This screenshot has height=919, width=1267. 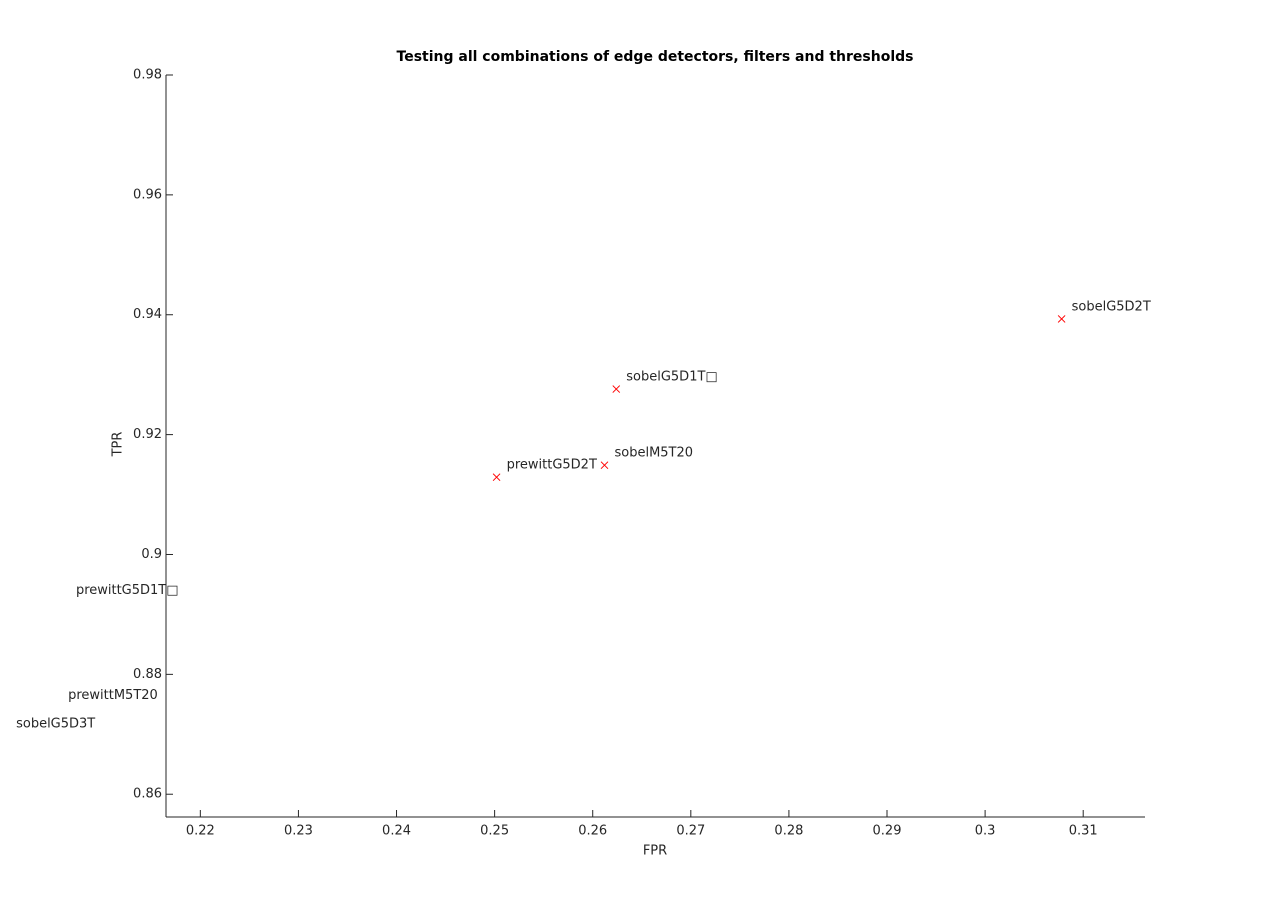 What do you see at coordinates (118, 445) in the screenshot?
I see `y-axis-label: TPR` at bounding box center [118, 445].